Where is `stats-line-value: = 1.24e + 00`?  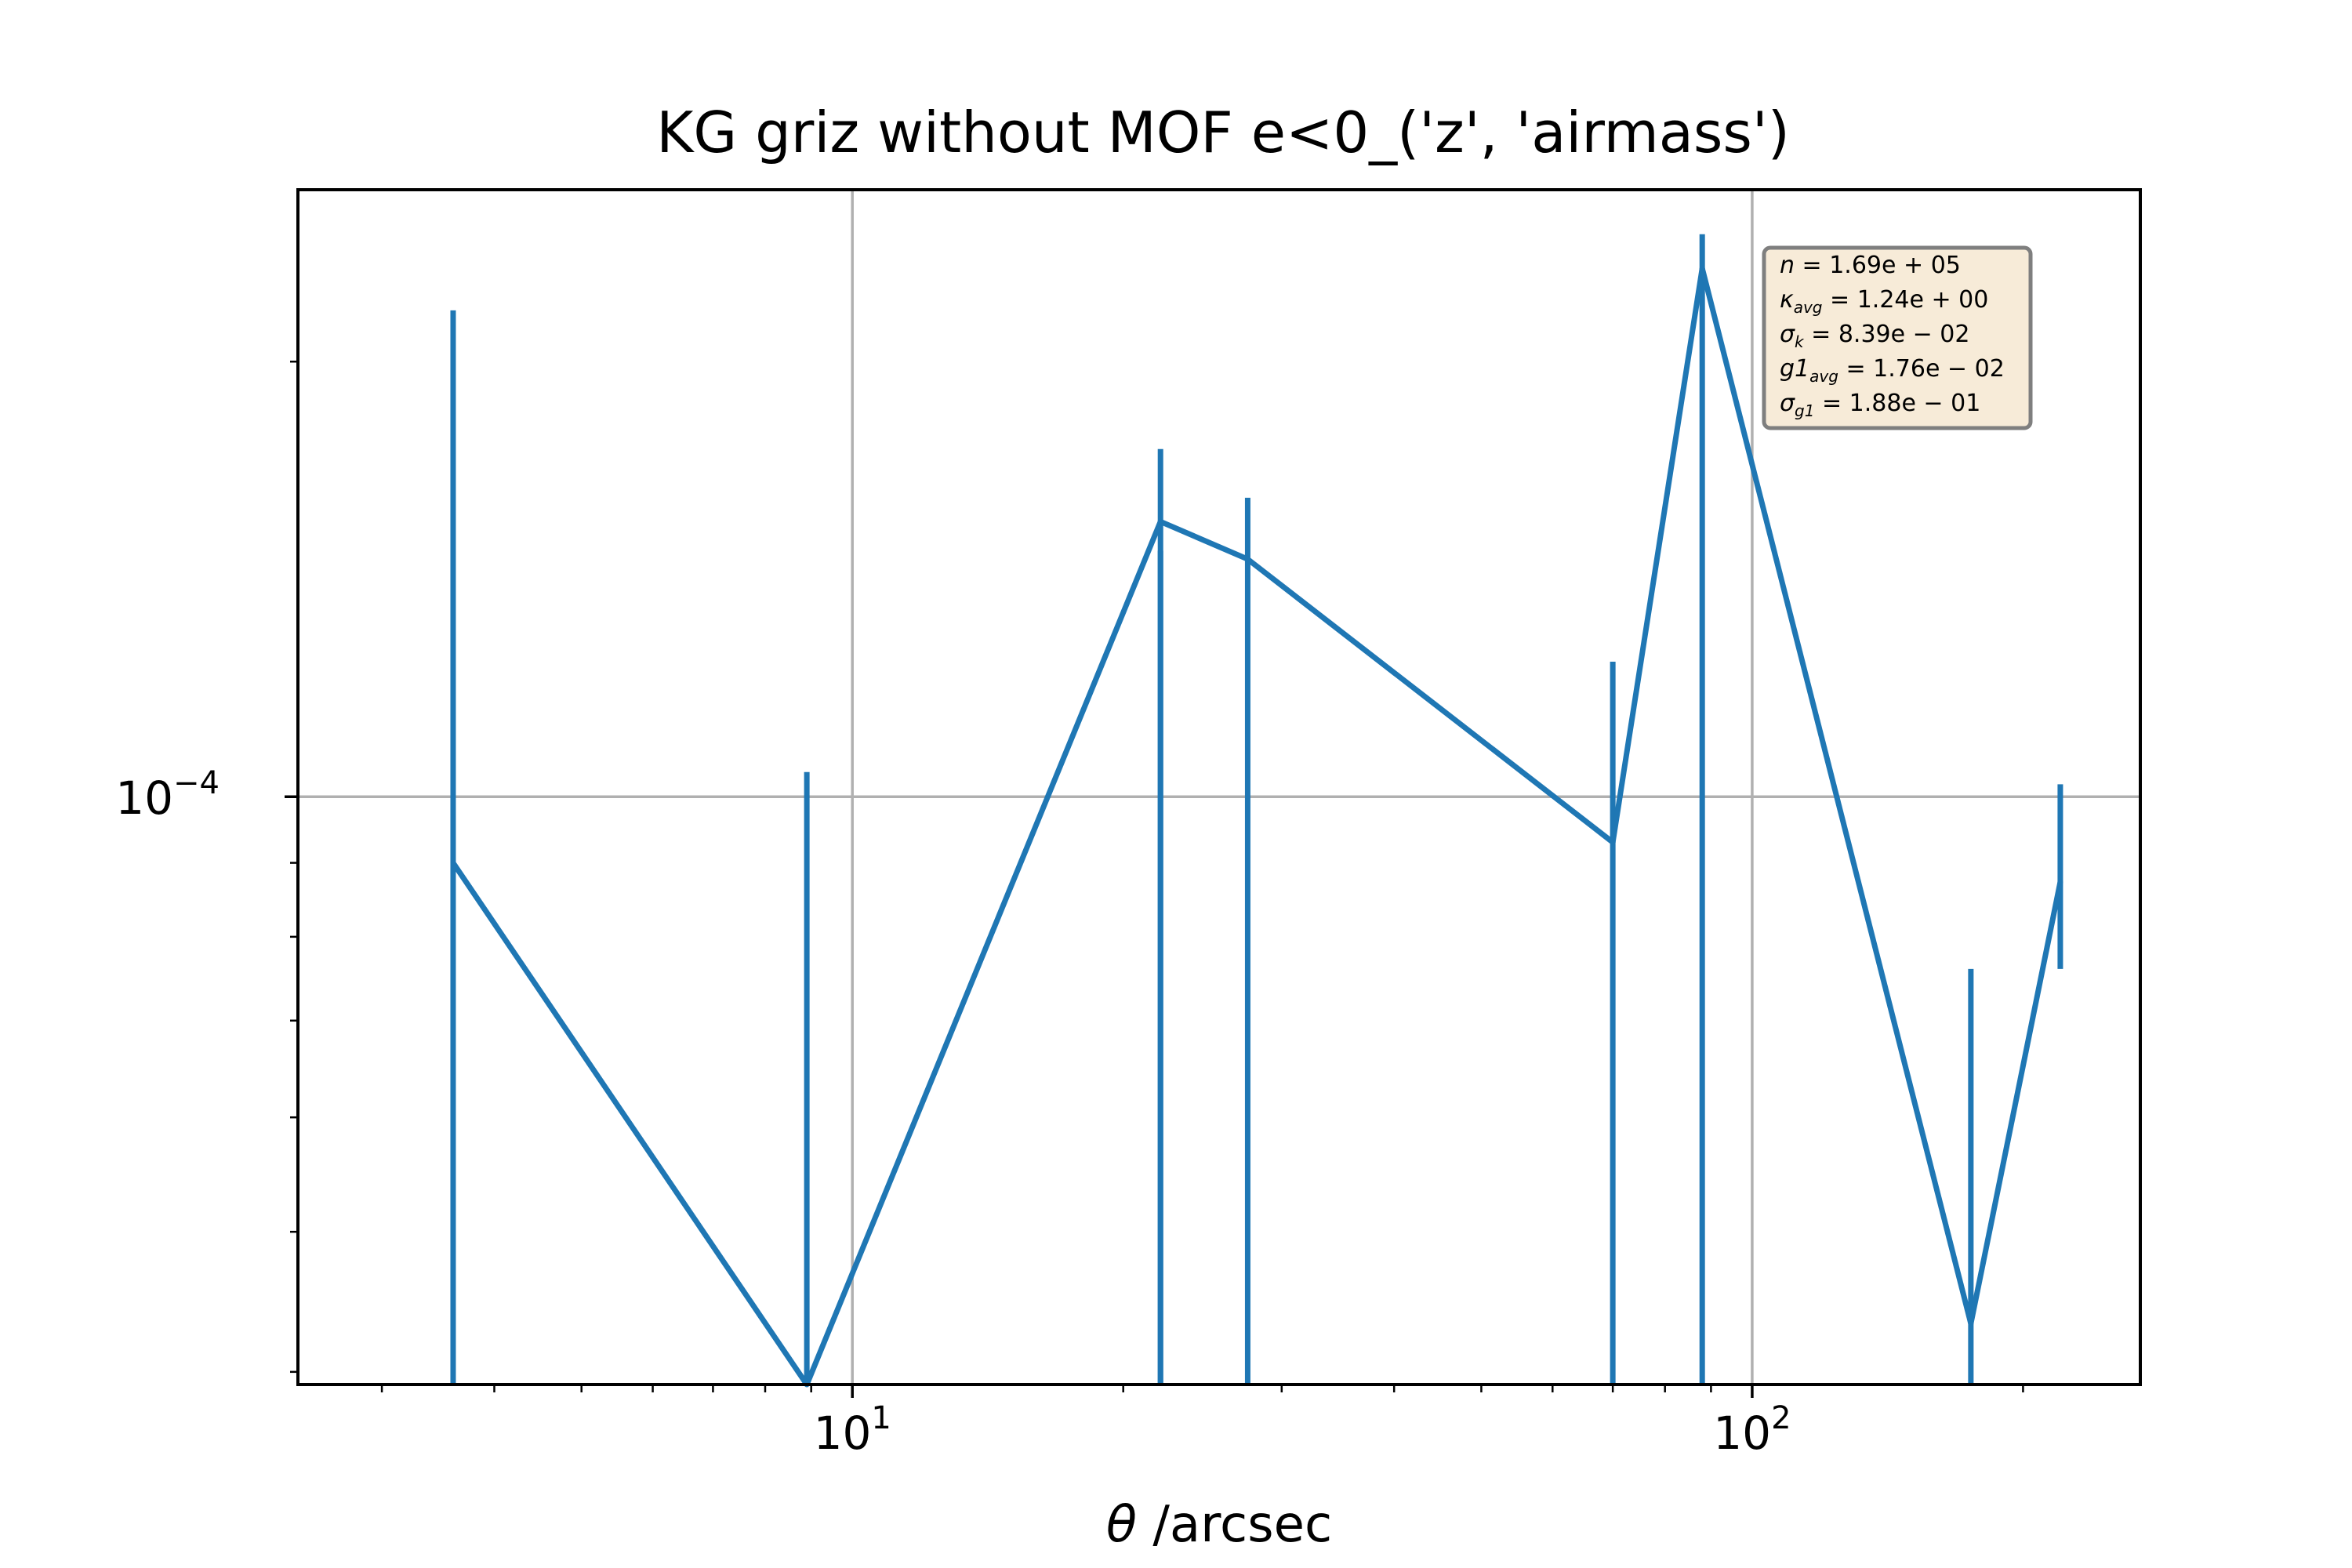 stats-line-value: = 1.24e + 00 is located at coordinates (1905, 300).